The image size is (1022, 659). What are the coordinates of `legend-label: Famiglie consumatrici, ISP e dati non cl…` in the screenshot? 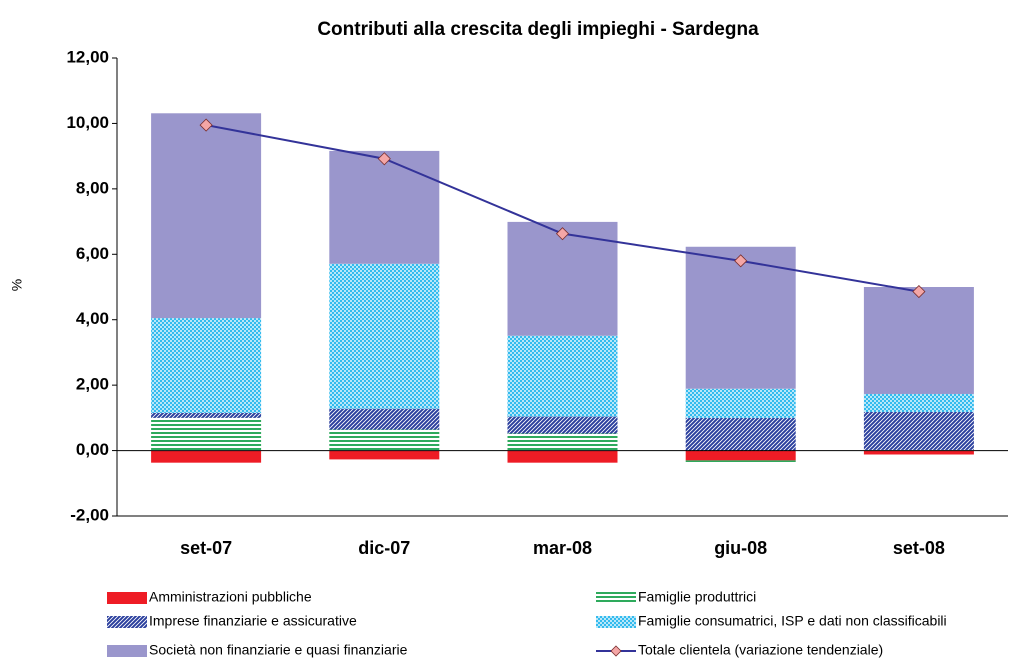 It's located at (792, 621).